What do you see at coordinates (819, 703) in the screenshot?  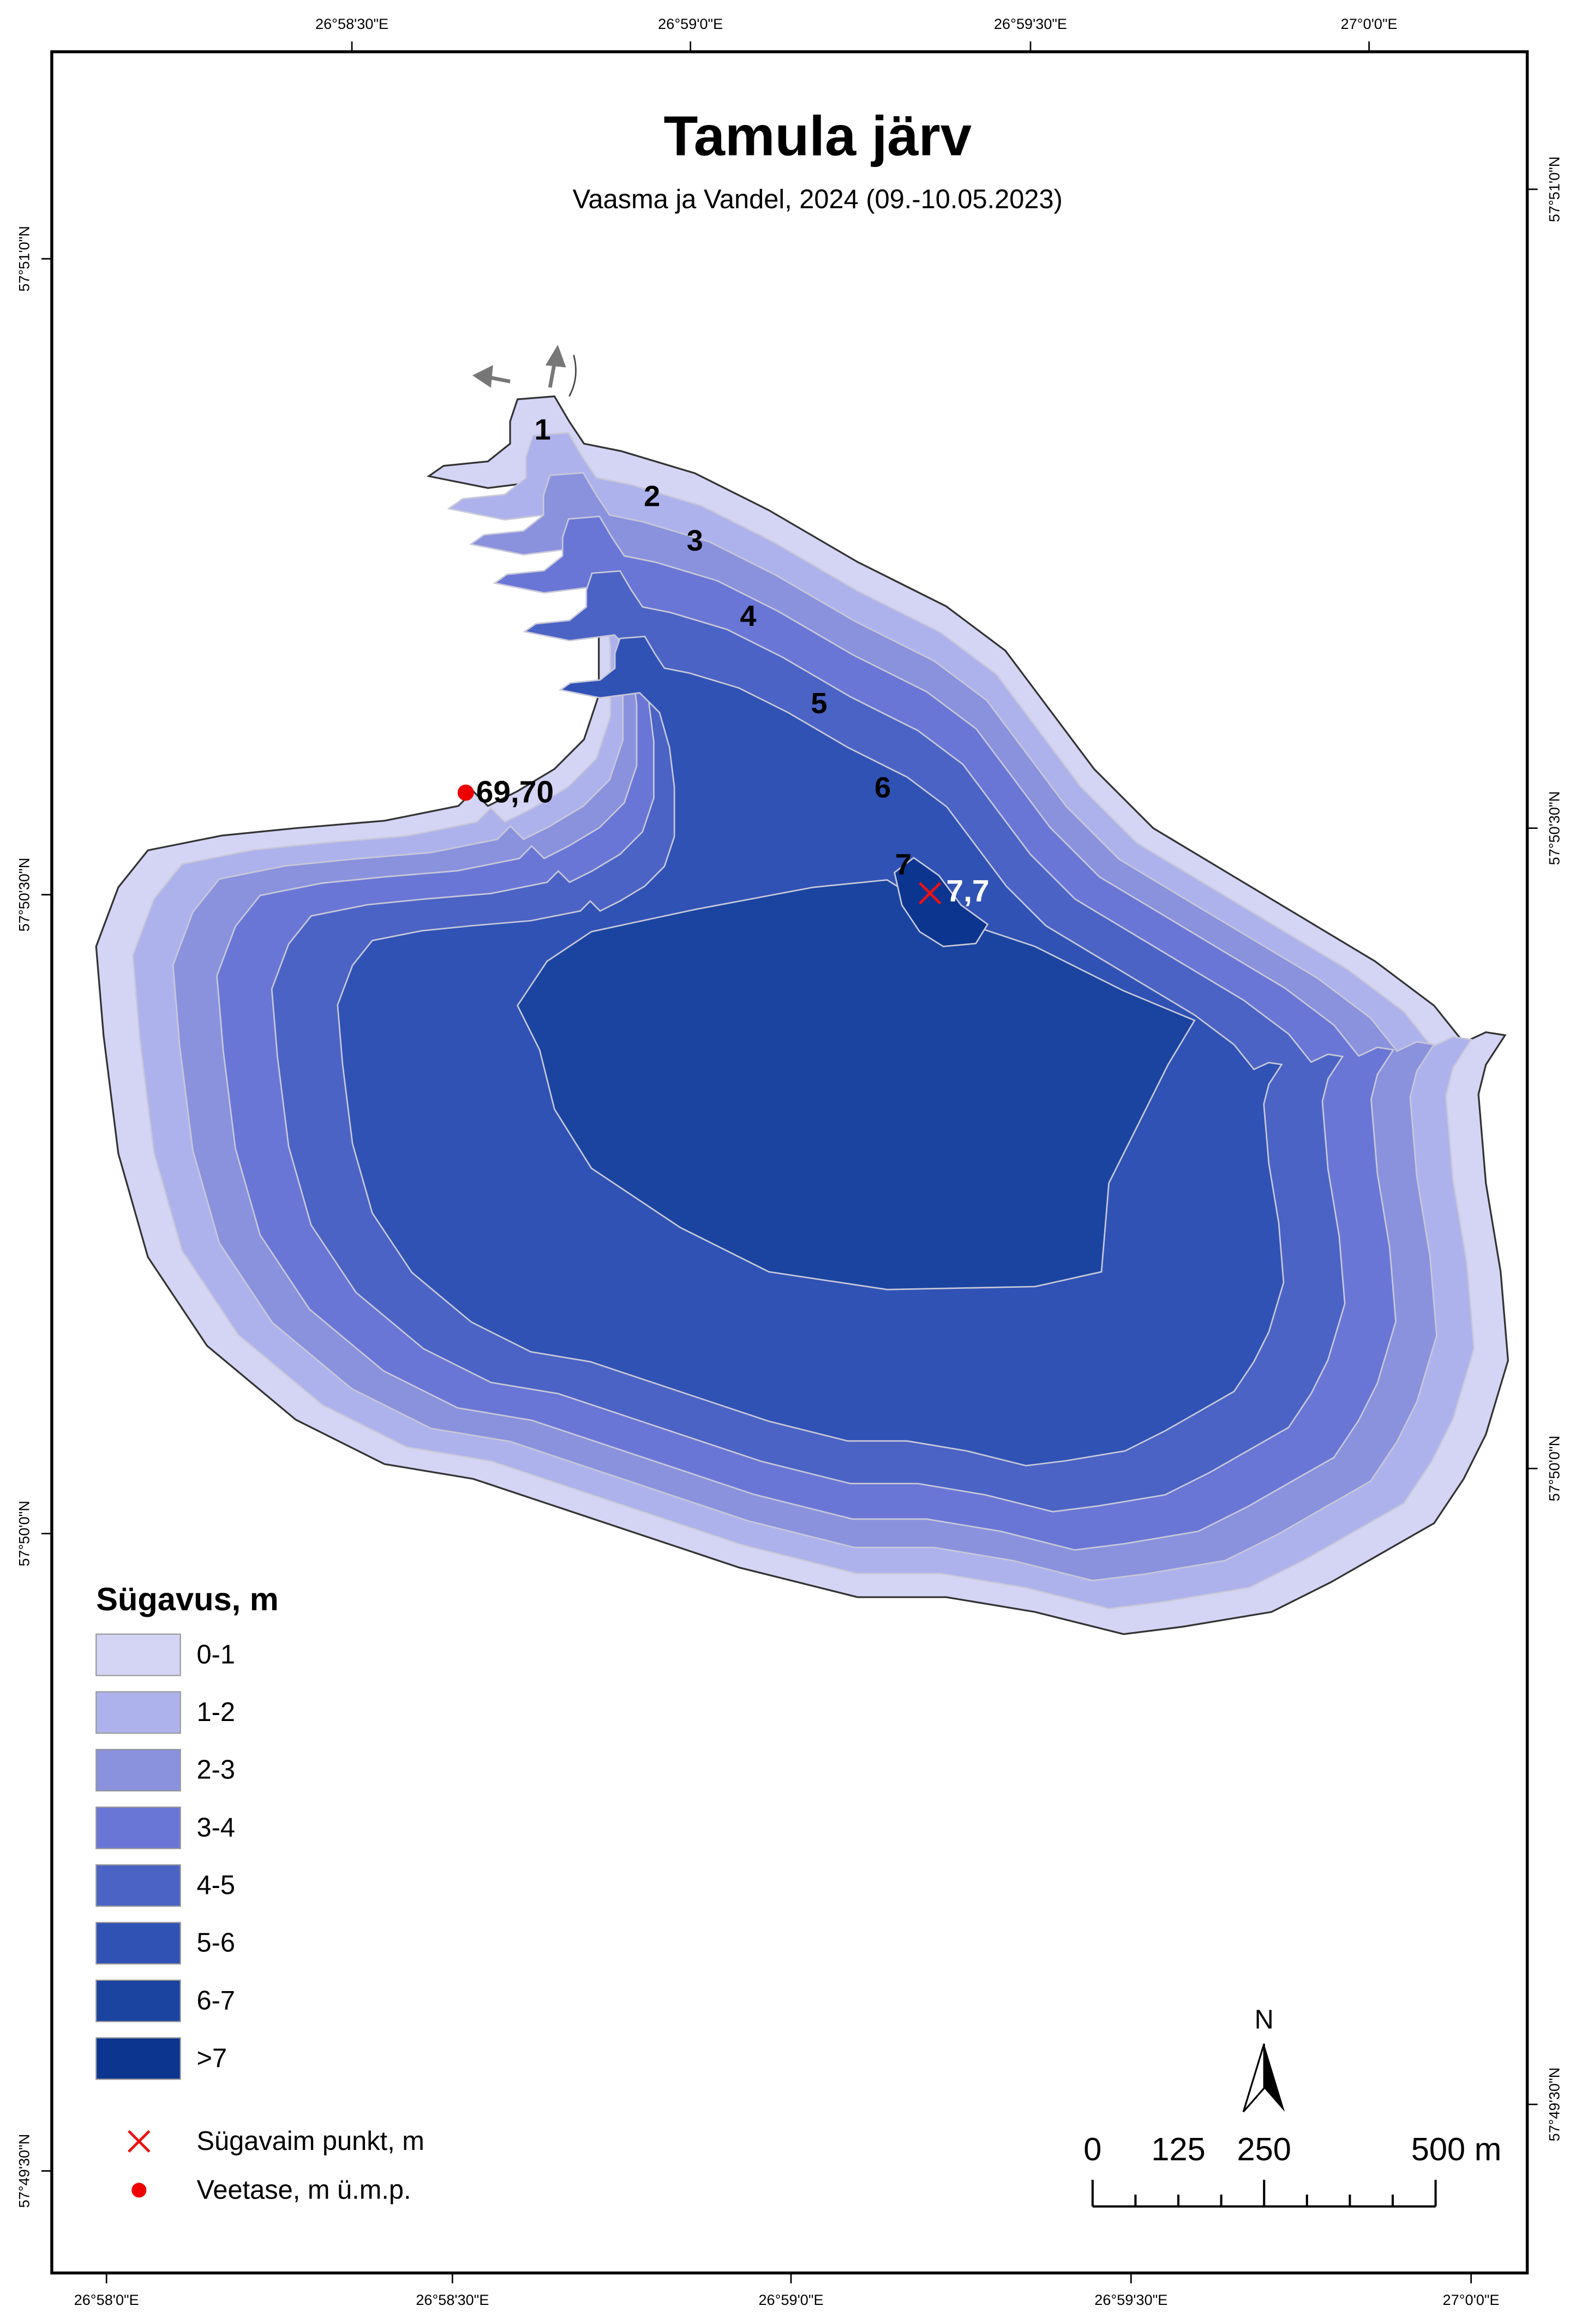 I see `contour-label: 5` at bounding box center [819, 703].